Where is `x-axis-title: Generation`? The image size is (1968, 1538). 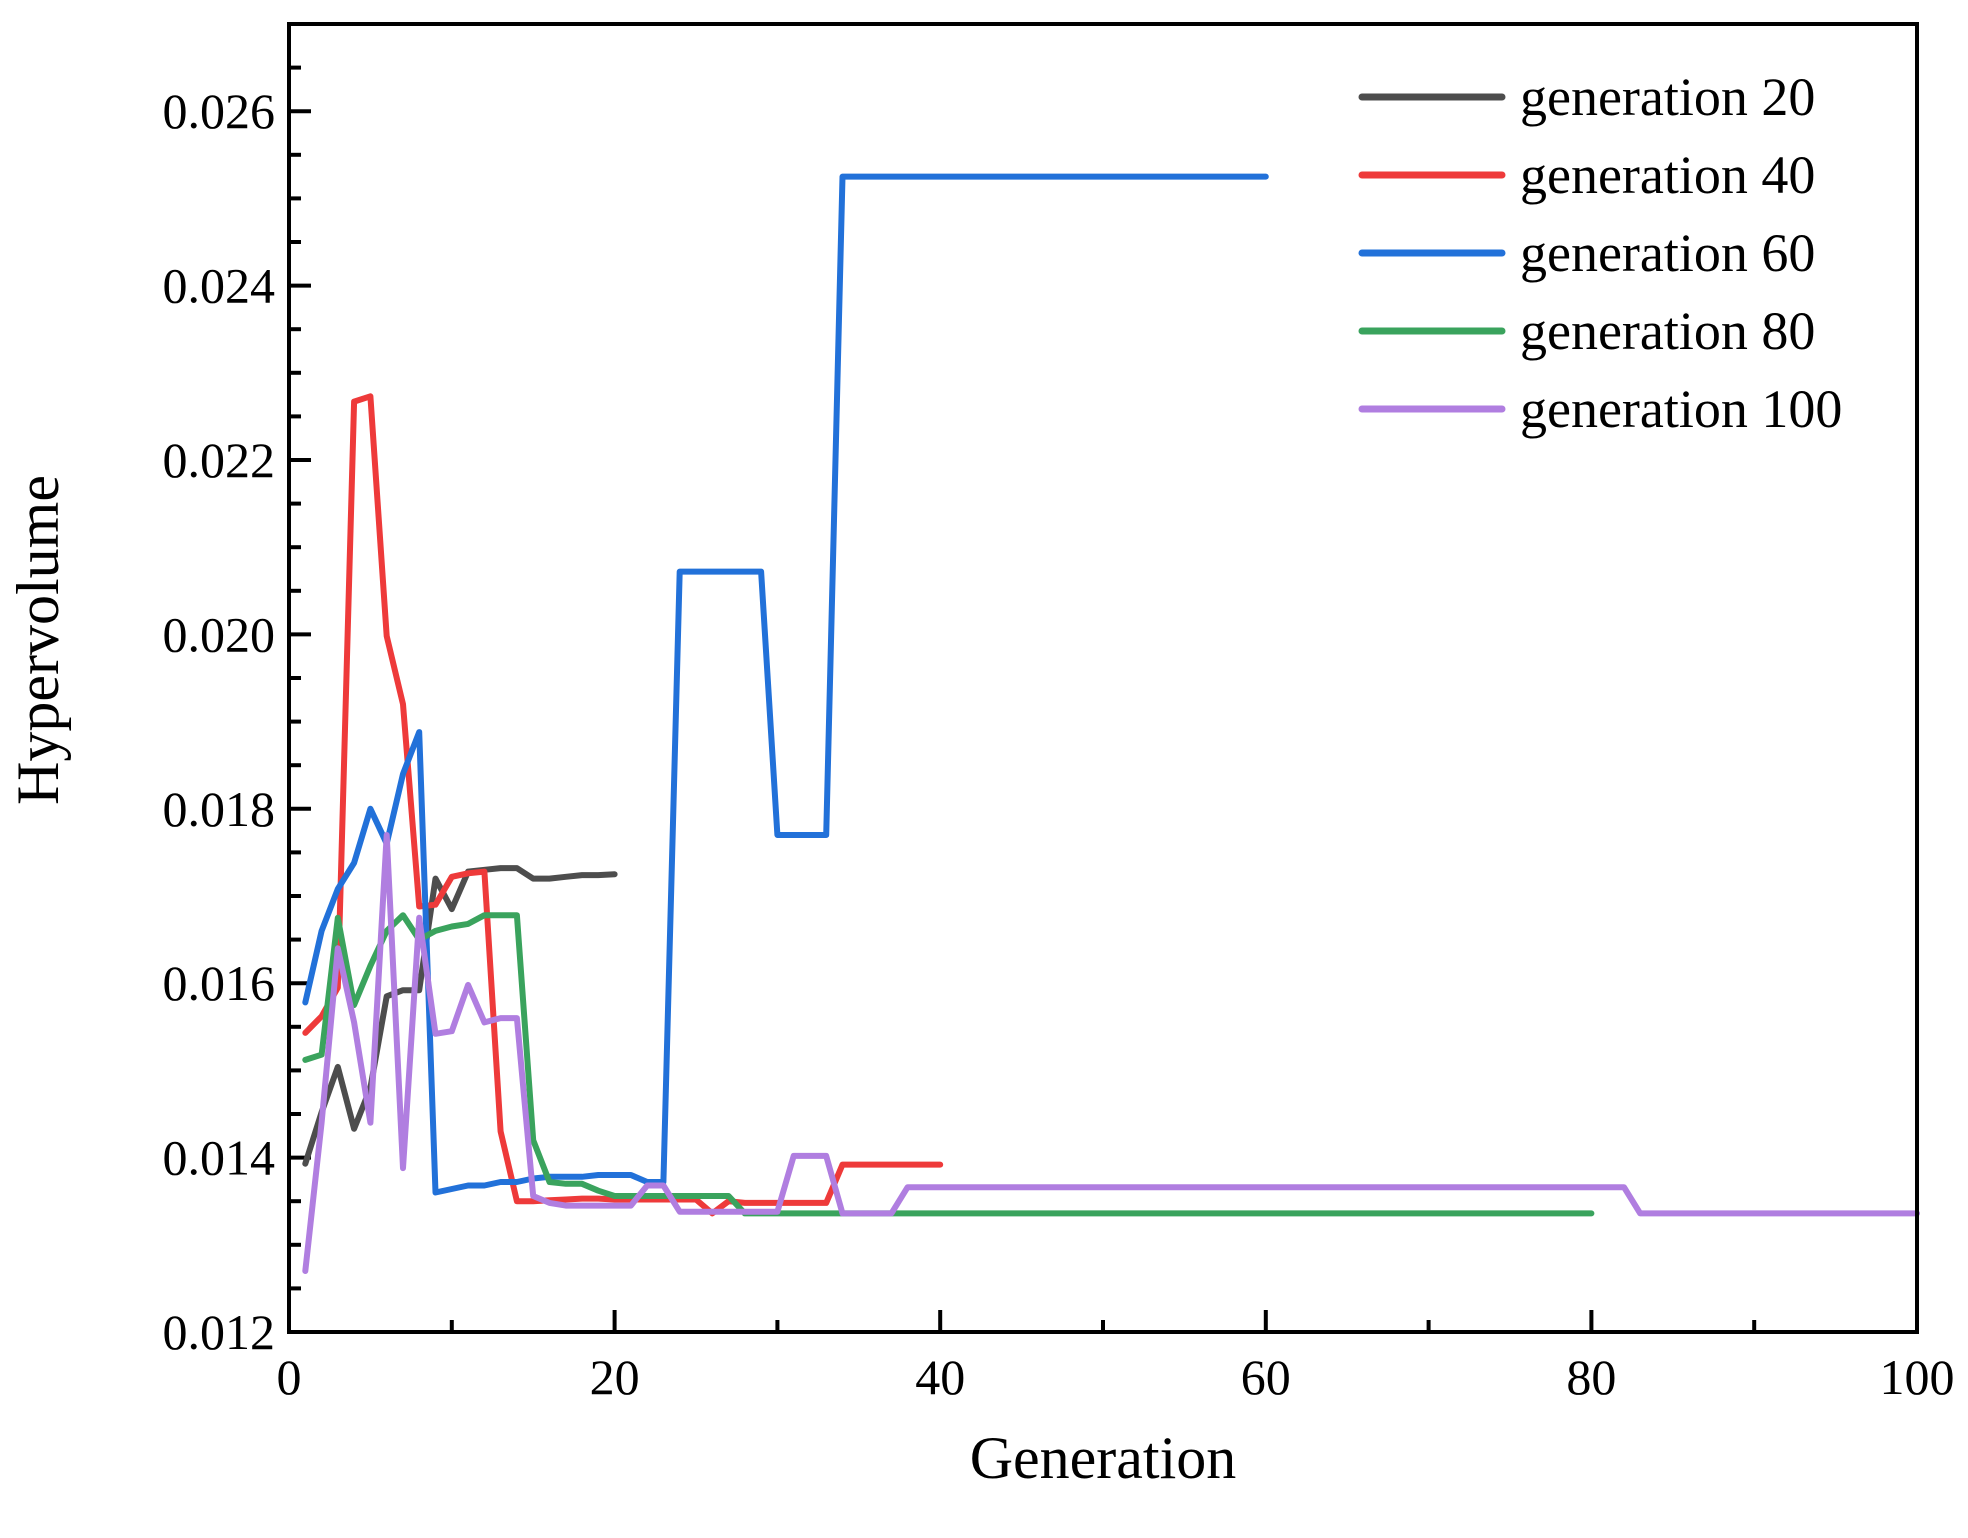 x-axis-title: Generation is located at coordinates (1103, 1458).